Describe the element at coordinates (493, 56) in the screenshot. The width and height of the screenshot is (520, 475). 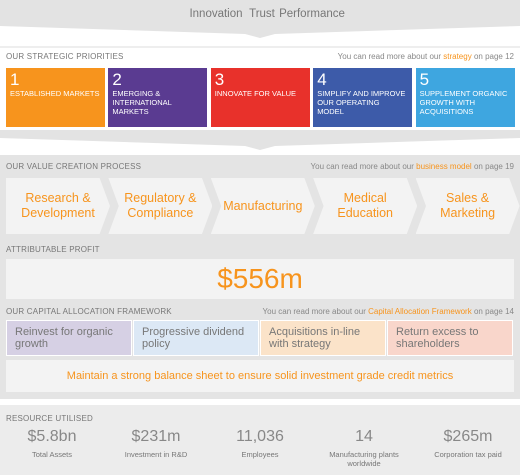
I see `note-text: on page 12` at that location.